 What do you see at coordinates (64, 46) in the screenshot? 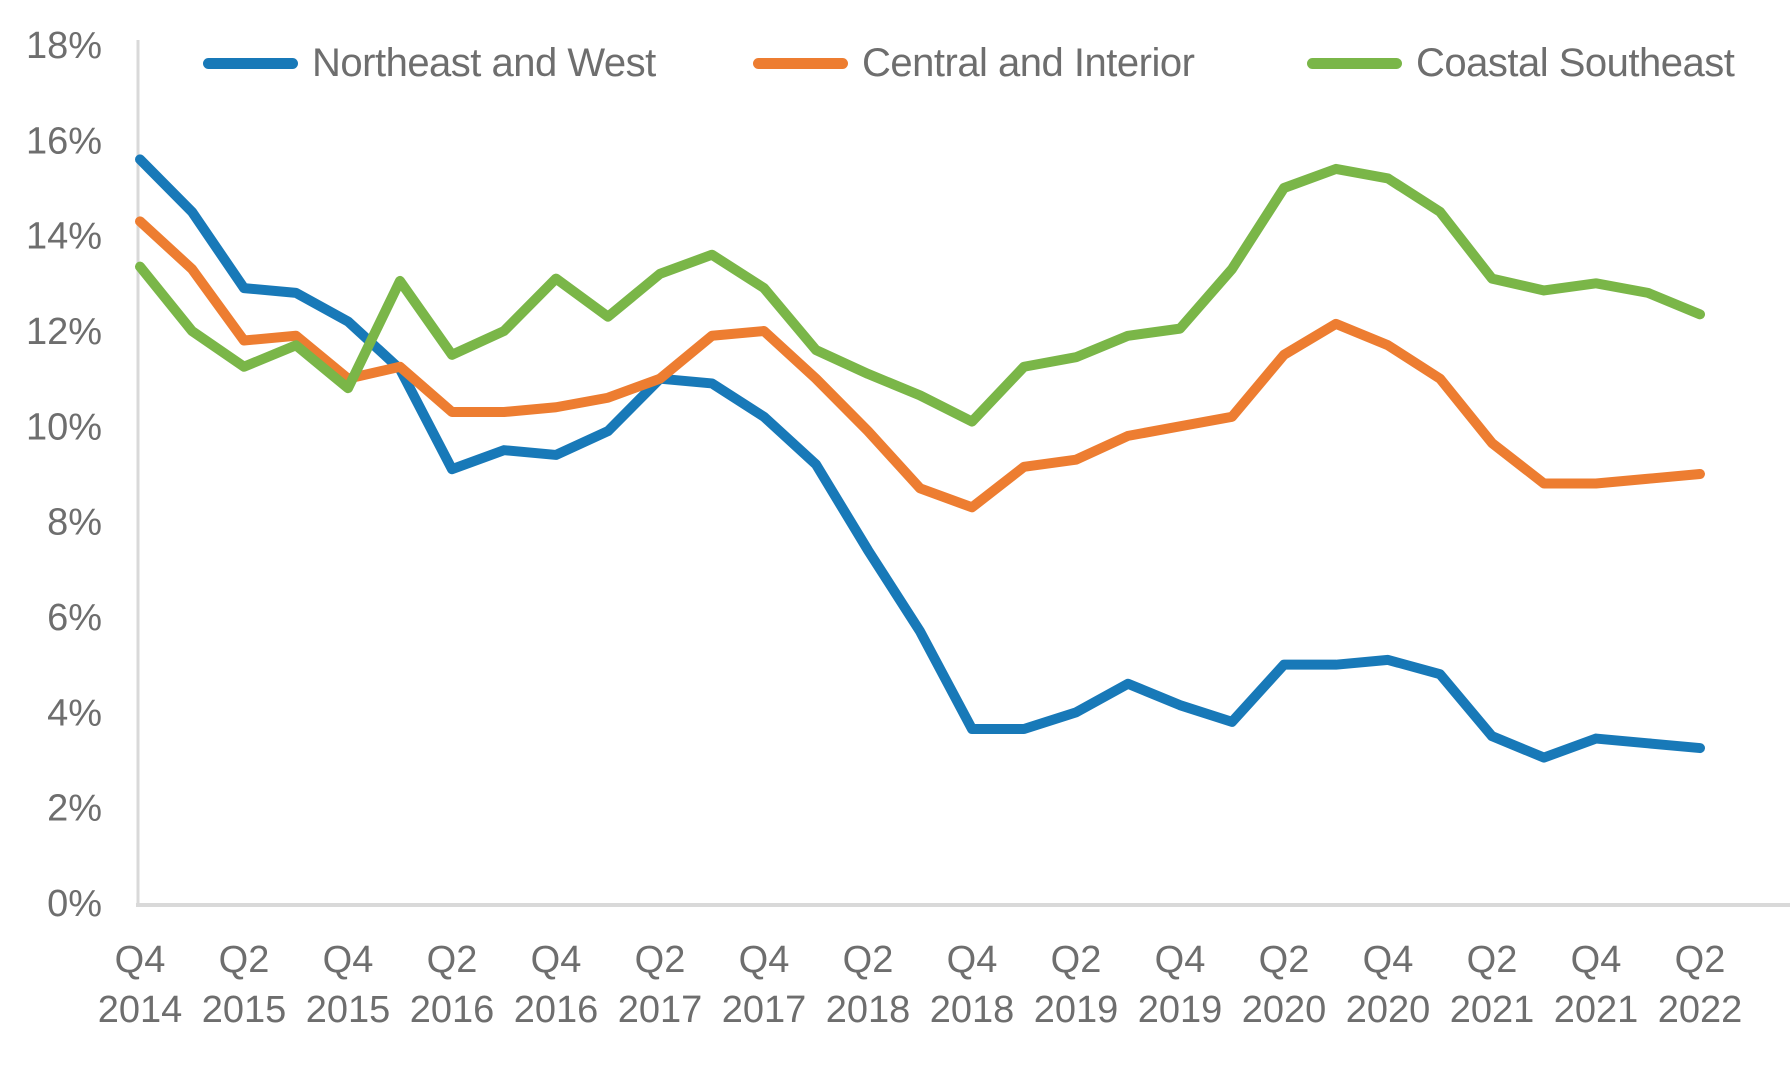
I see `y-tick-label: 18%` at bounding box center [64, 46].